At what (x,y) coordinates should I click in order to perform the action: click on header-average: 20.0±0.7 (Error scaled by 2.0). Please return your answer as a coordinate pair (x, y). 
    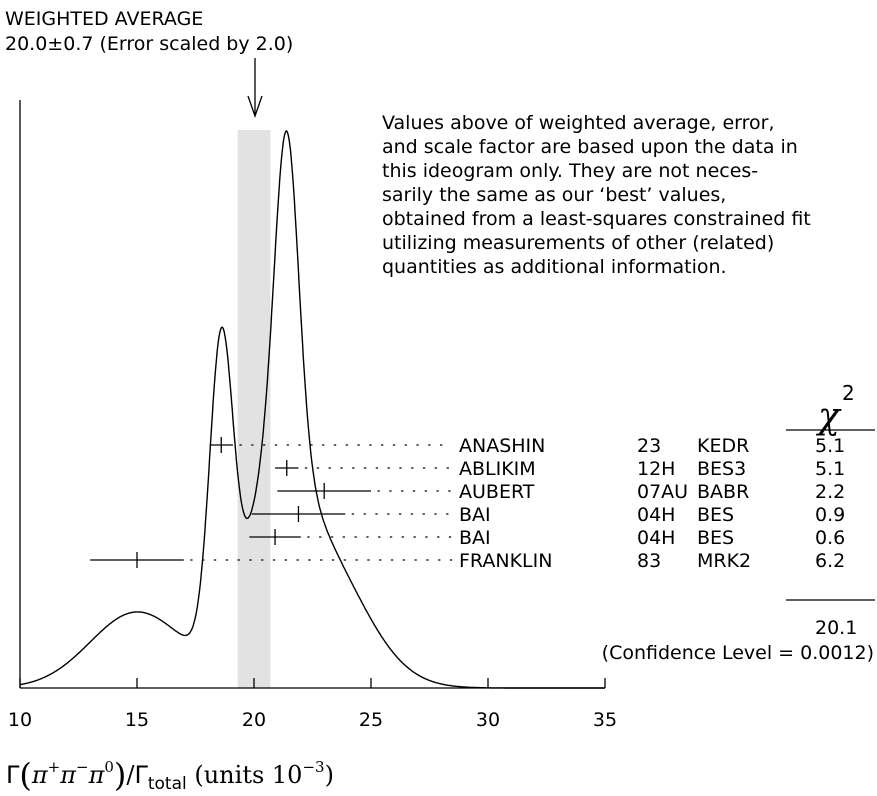
    Looking at the image, I should click on (149, 44).